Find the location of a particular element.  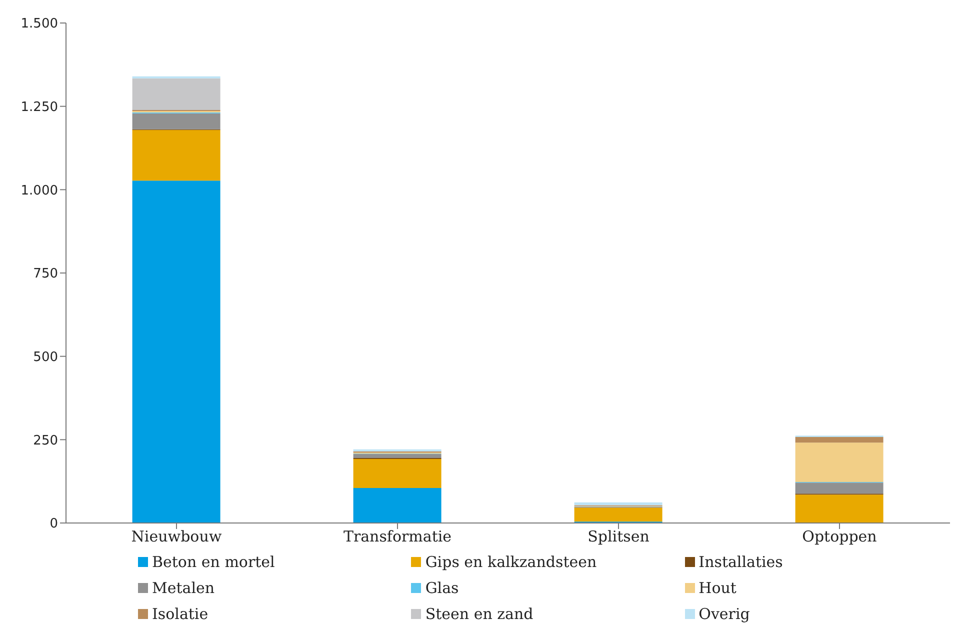

legend-label: Hout is located at coordinates (717, 588).